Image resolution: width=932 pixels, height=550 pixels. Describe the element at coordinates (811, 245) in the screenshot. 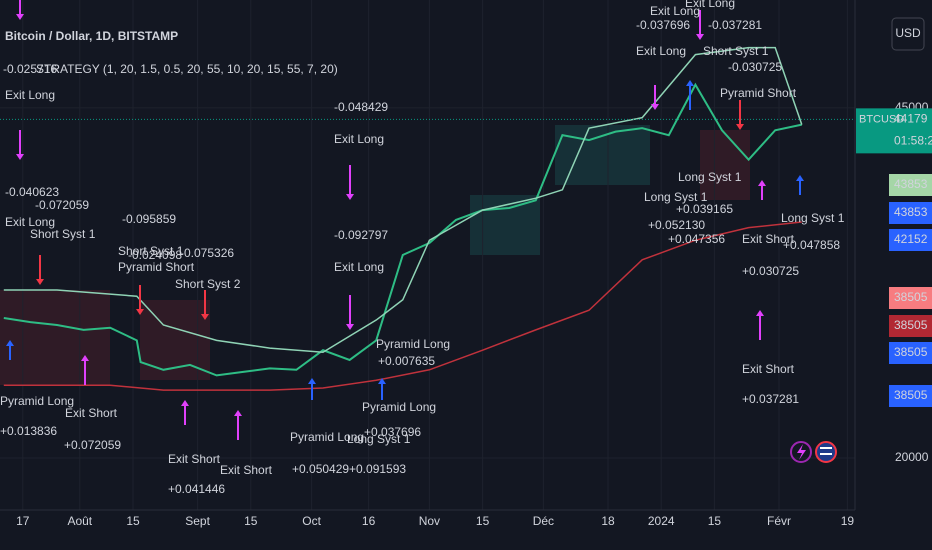

I see `signal-annotation: +0.047858` at that location.